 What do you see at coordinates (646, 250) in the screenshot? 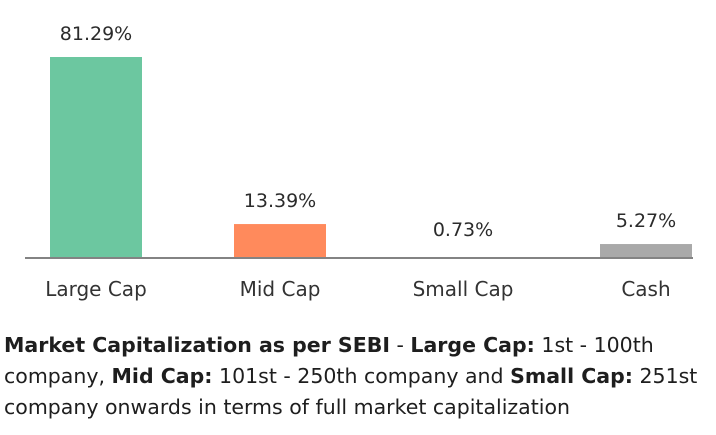
I see `bar-cash` at bounding box center [646, 250].